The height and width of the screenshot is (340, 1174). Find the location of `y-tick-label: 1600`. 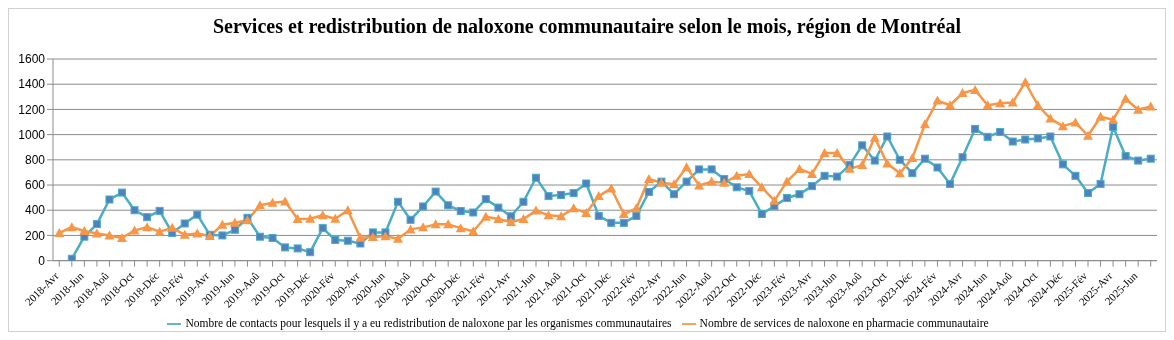

y-tick-label: 1600 is located at coordinates (32, 59).